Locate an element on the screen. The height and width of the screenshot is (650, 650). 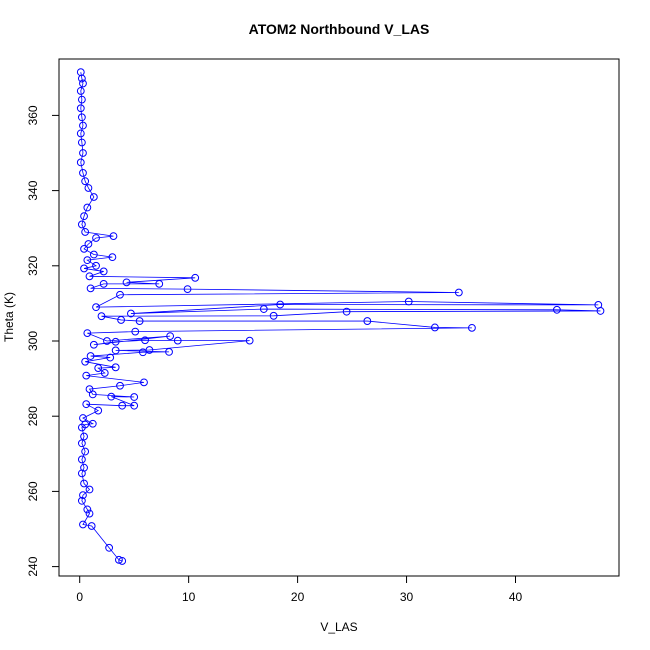
y-tick-label: 260 is located at coordinates (33, 491).